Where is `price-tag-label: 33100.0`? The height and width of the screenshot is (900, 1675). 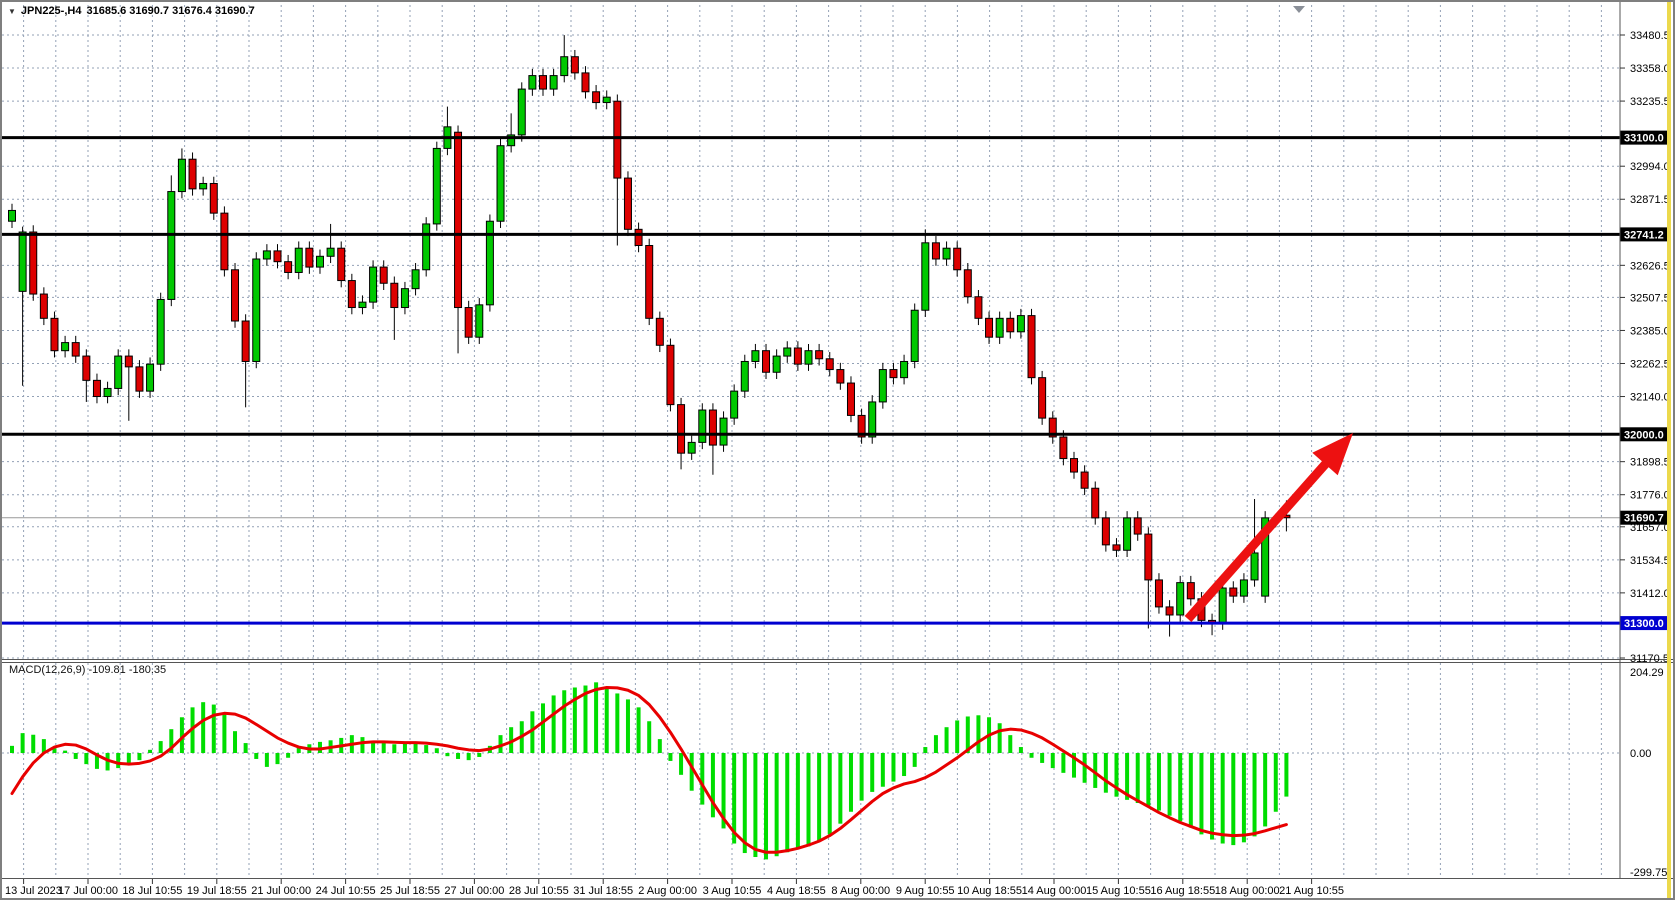
price-tag-label: 33100.0 is located at coordinates (1644, 139).